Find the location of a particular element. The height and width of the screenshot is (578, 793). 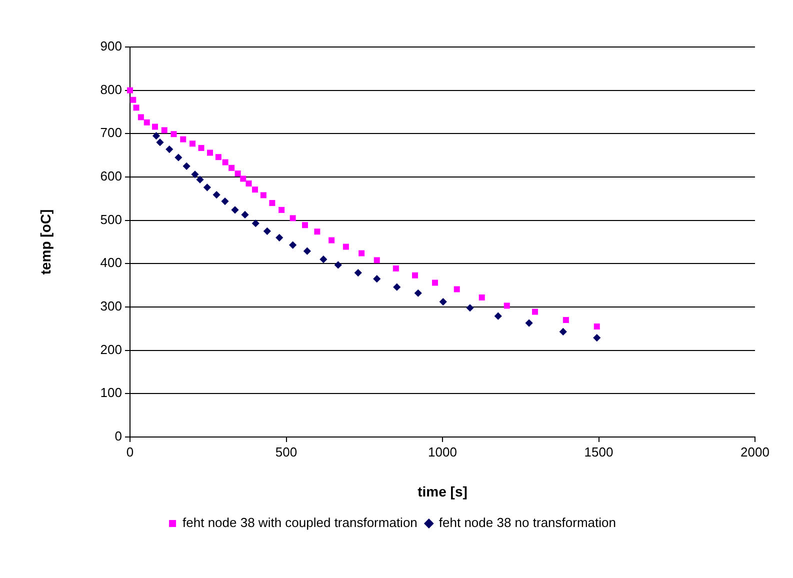

y-tick-label: 900 is located at coordinates (111, 46).